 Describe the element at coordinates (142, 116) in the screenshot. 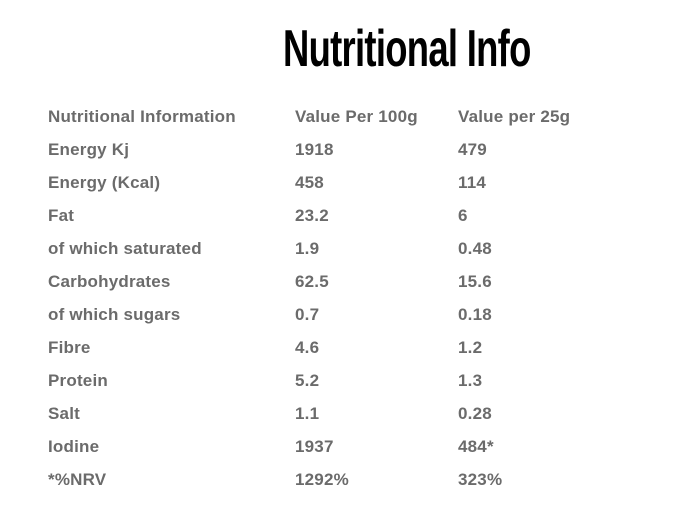

I see `column-header-nutritional-information: Nutritional Information` at that location.